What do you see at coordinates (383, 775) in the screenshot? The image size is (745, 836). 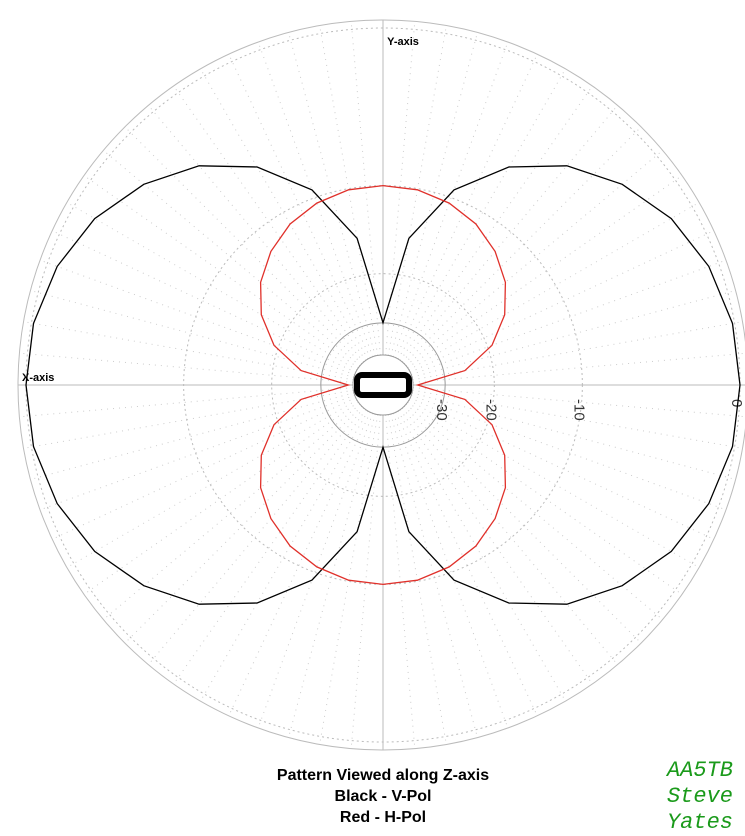 I see `title-line: Pattern Viewed along Z-axis` at bounding box center [383, 775].